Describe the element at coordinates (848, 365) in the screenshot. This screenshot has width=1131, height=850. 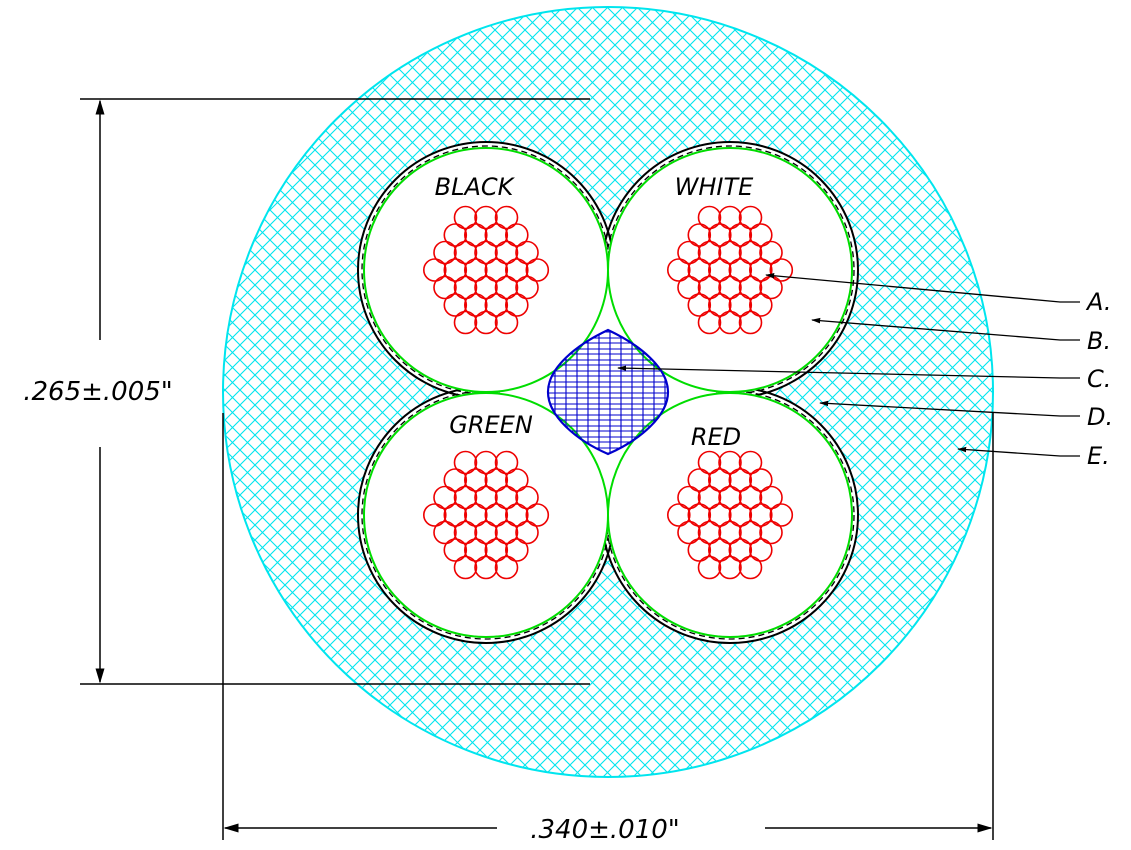
I see `callout-leaders` at that location.